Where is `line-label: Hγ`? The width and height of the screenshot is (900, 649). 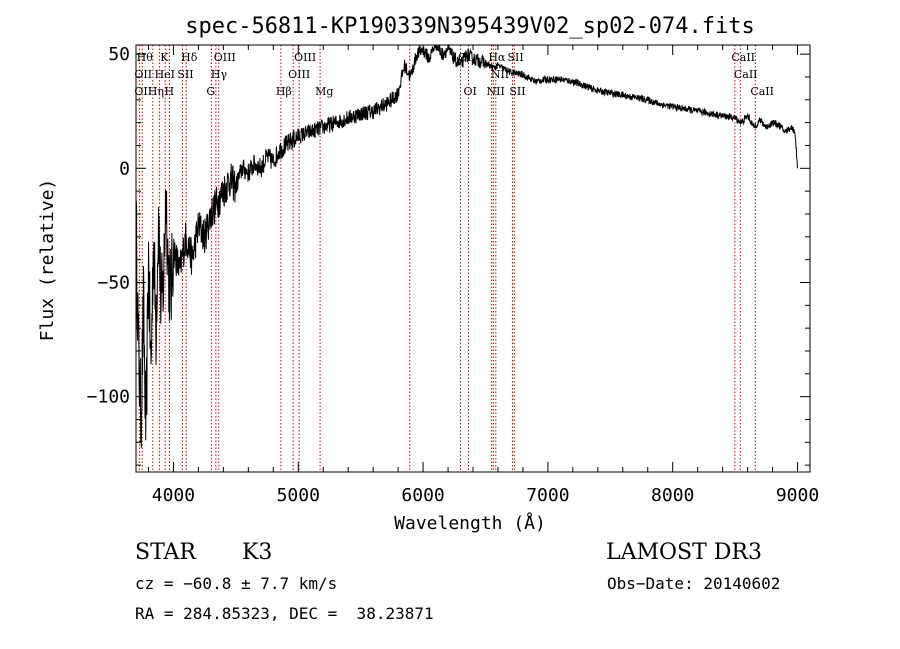 line-label: Hγ is located at coordinates (219, 74).